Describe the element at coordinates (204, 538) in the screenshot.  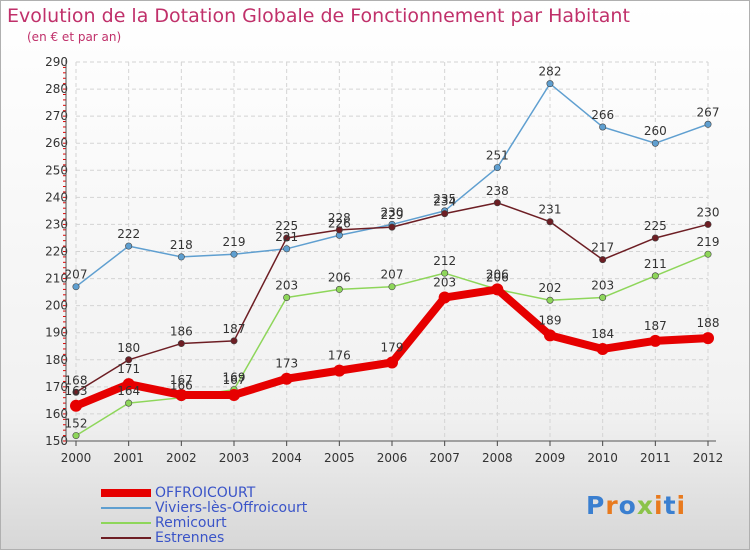
I see `legend-item-estrennes: Estrennes` at that location.